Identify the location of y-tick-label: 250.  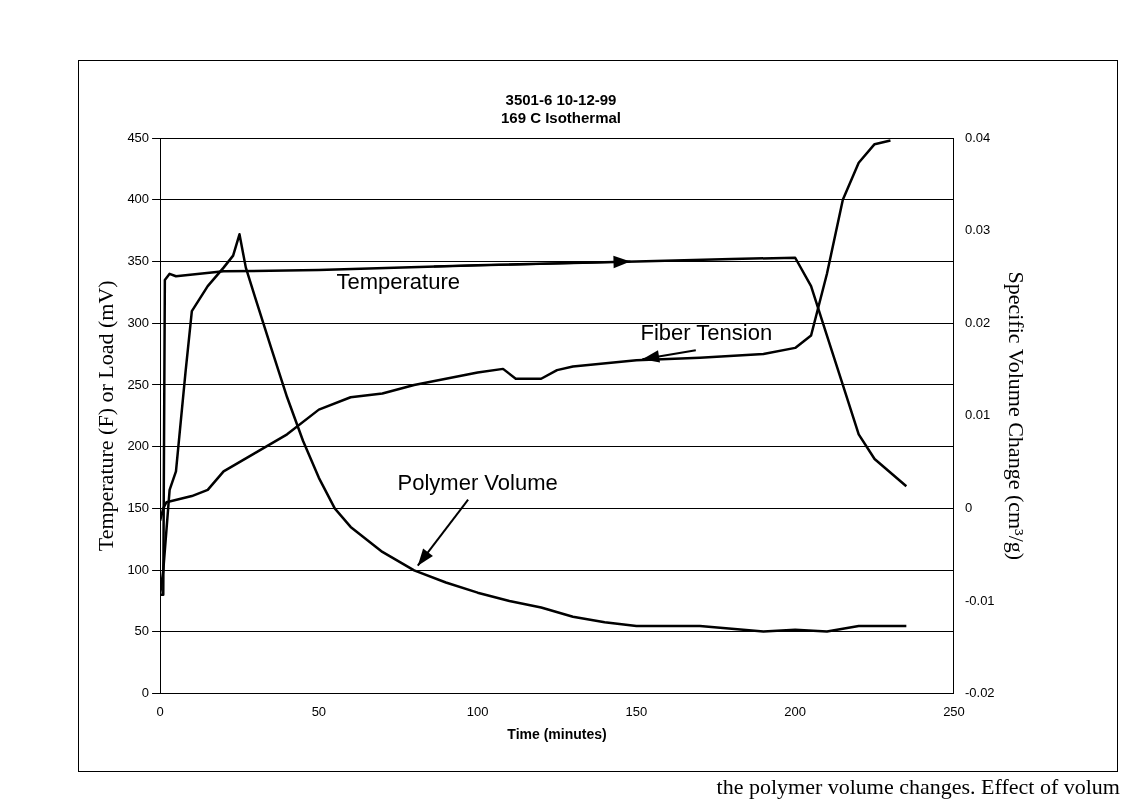
(138, 384).